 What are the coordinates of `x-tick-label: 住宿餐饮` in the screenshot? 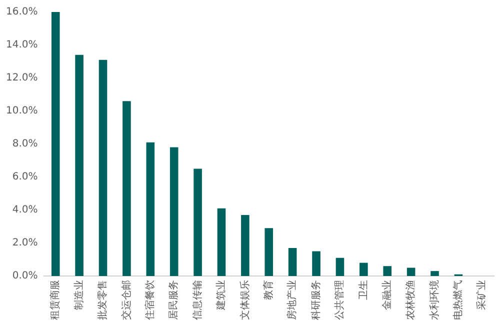 It's located at (150, 300).